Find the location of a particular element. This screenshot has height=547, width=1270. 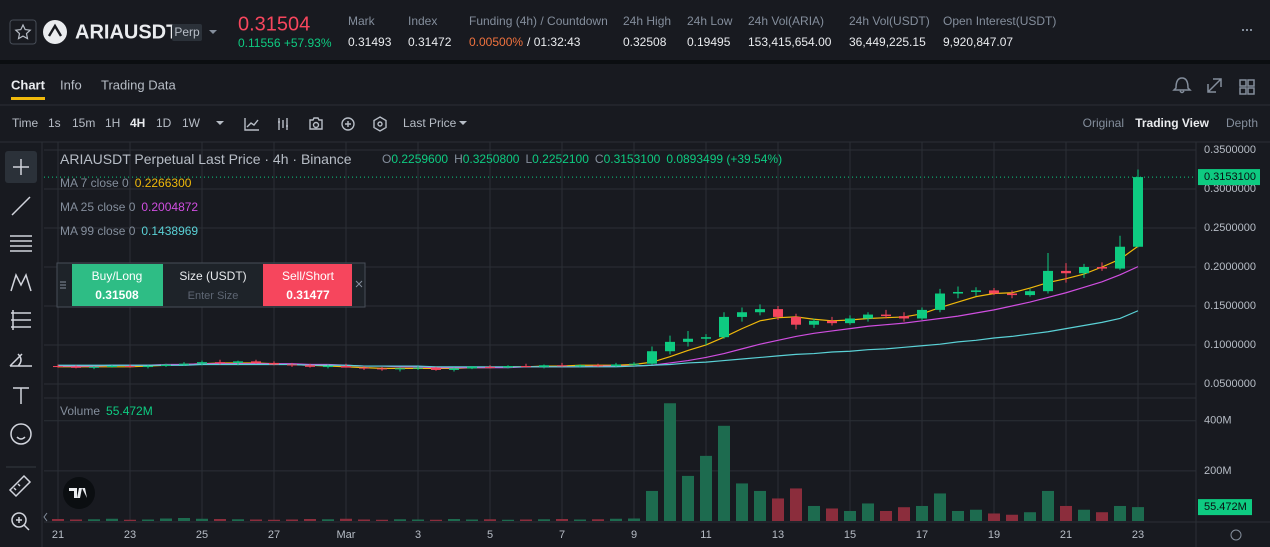

symbol: ARIAUSDT is located at coordinates (126, 32).